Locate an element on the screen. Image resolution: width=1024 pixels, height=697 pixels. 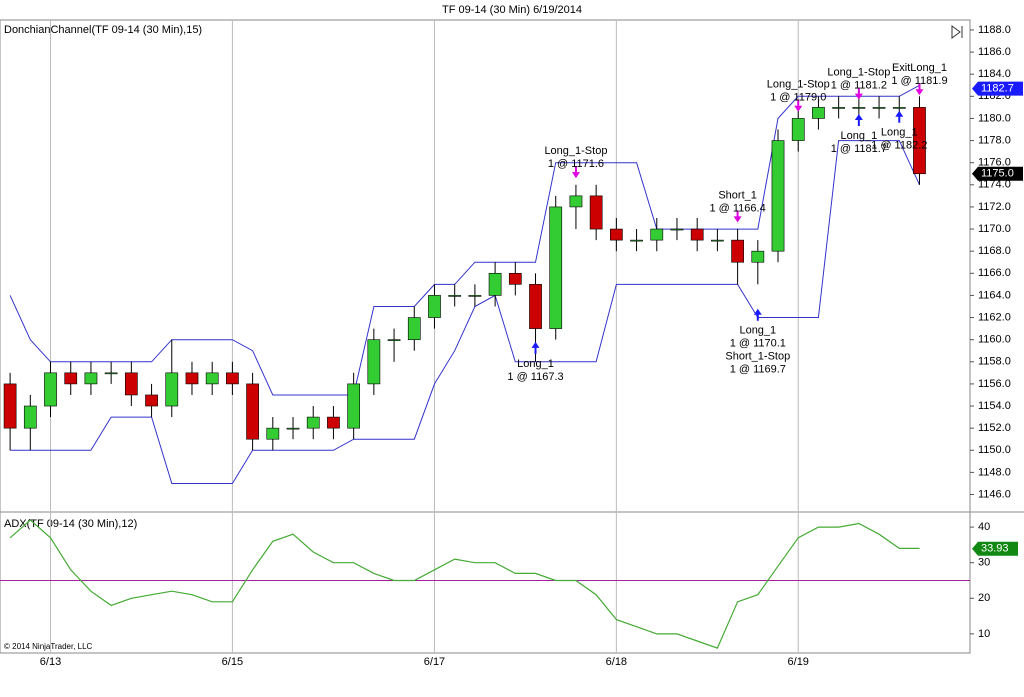
y-tick-label: 1188.0 is located at coordinates (994, 30).